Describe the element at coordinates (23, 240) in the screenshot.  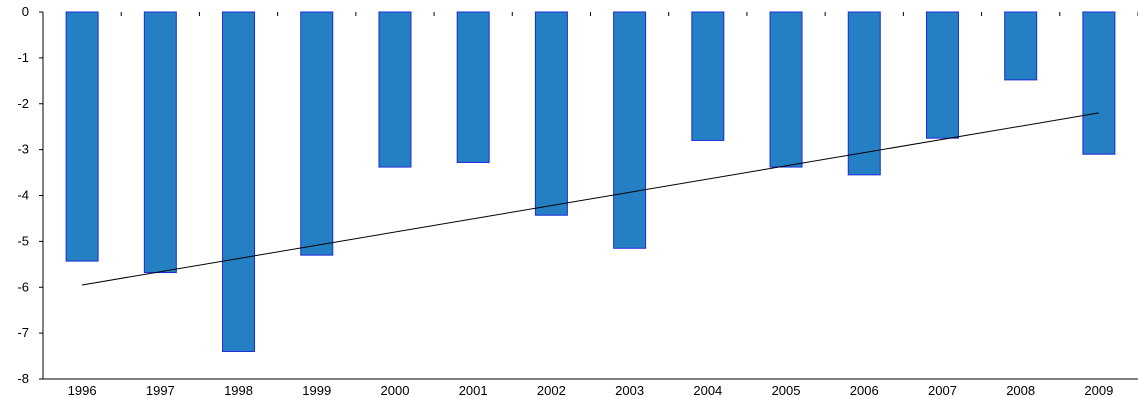
I see `y-tick-label: -5` at that location.